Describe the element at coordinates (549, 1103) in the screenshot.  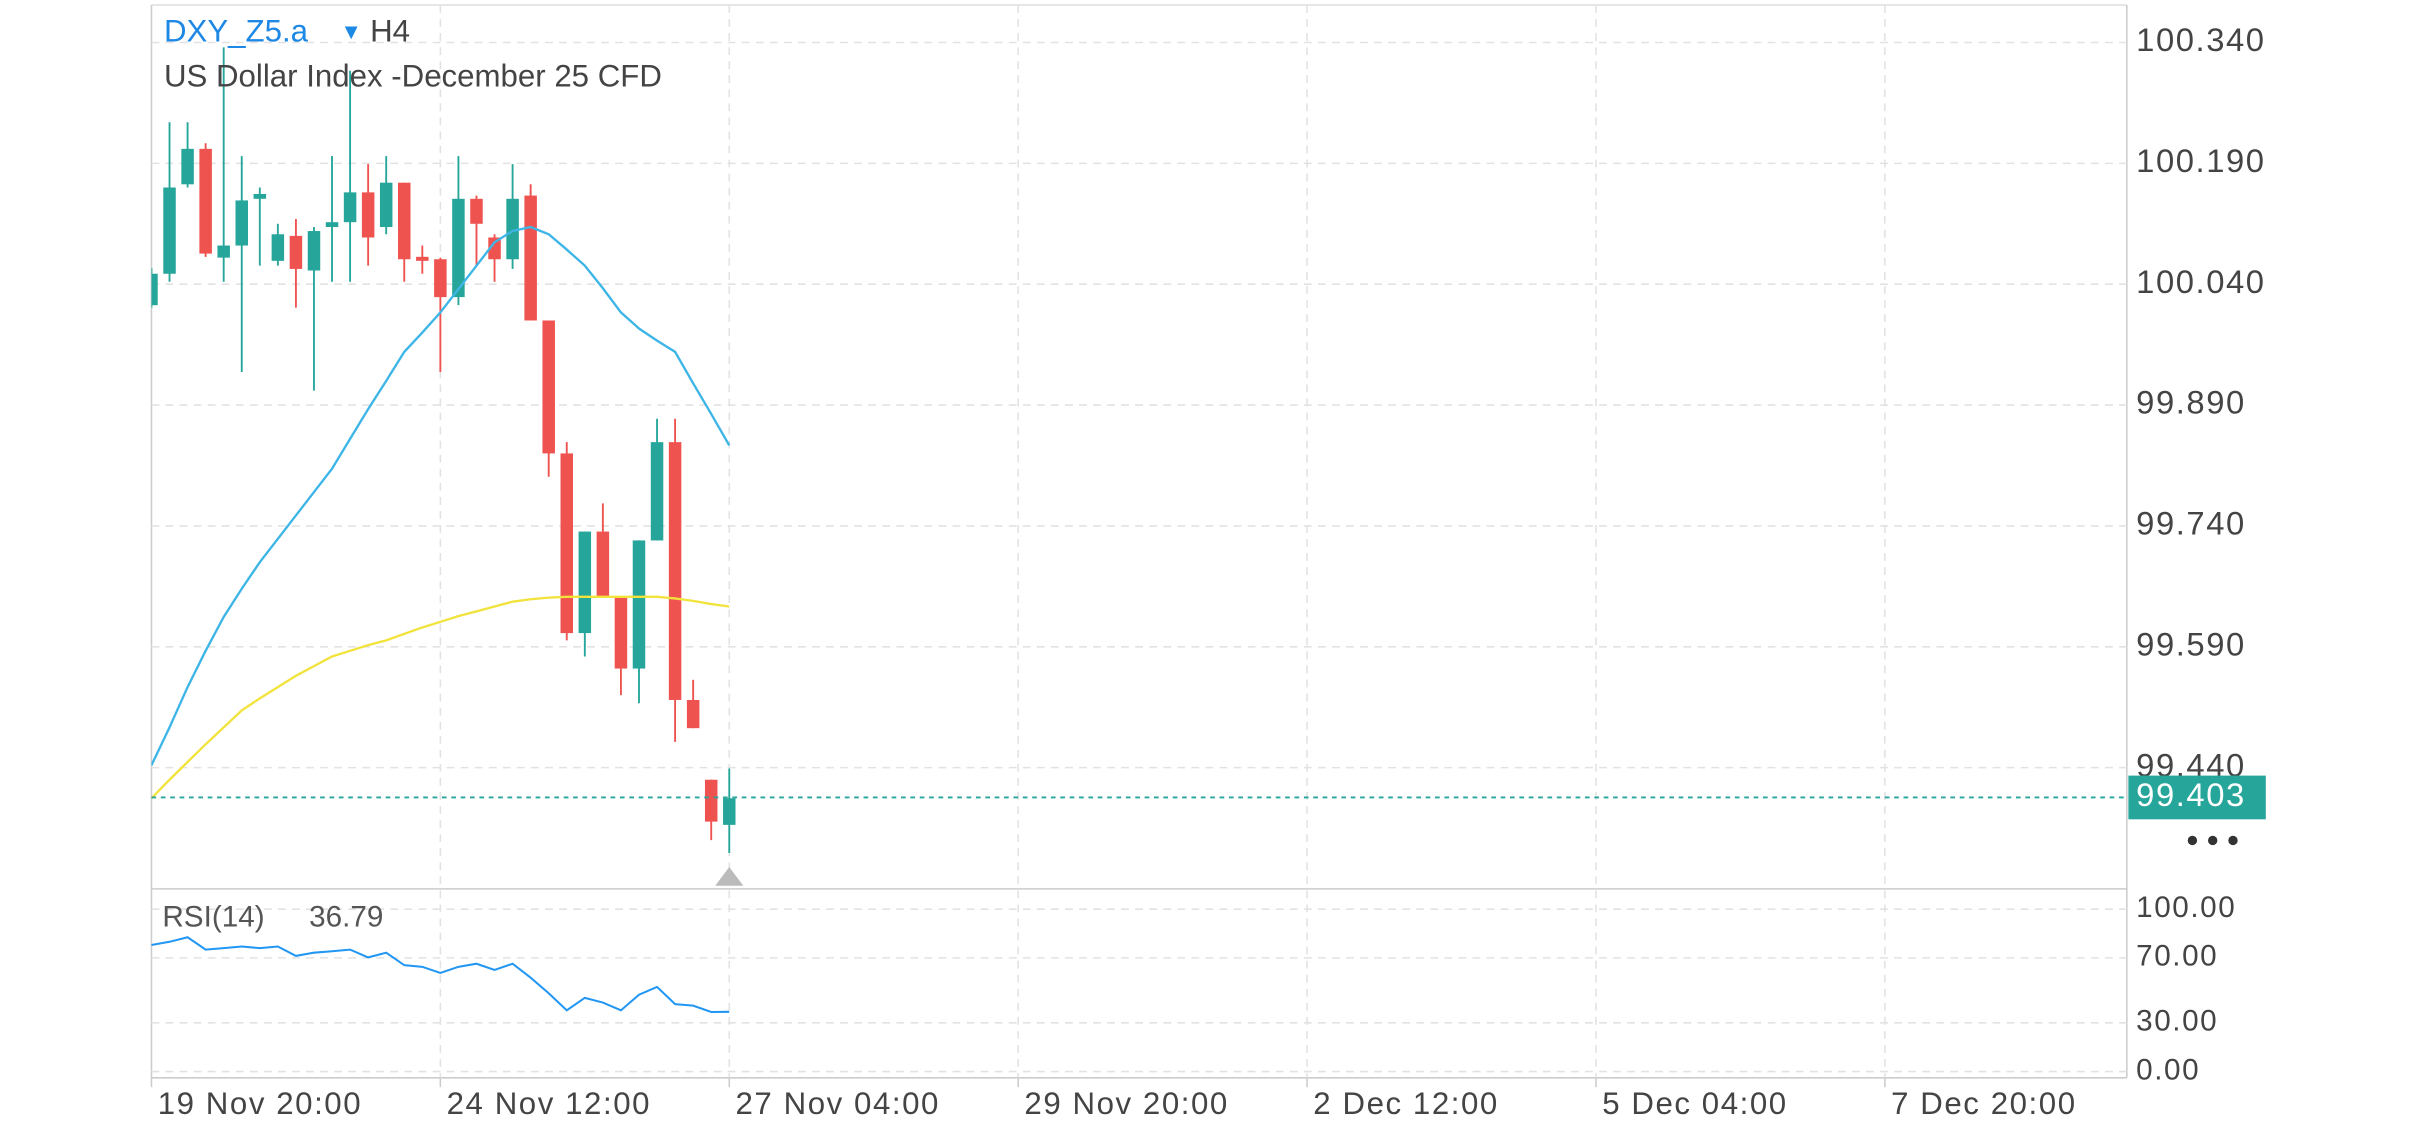
I see `x-tick-label: 24 Nov 12:00` at that location.